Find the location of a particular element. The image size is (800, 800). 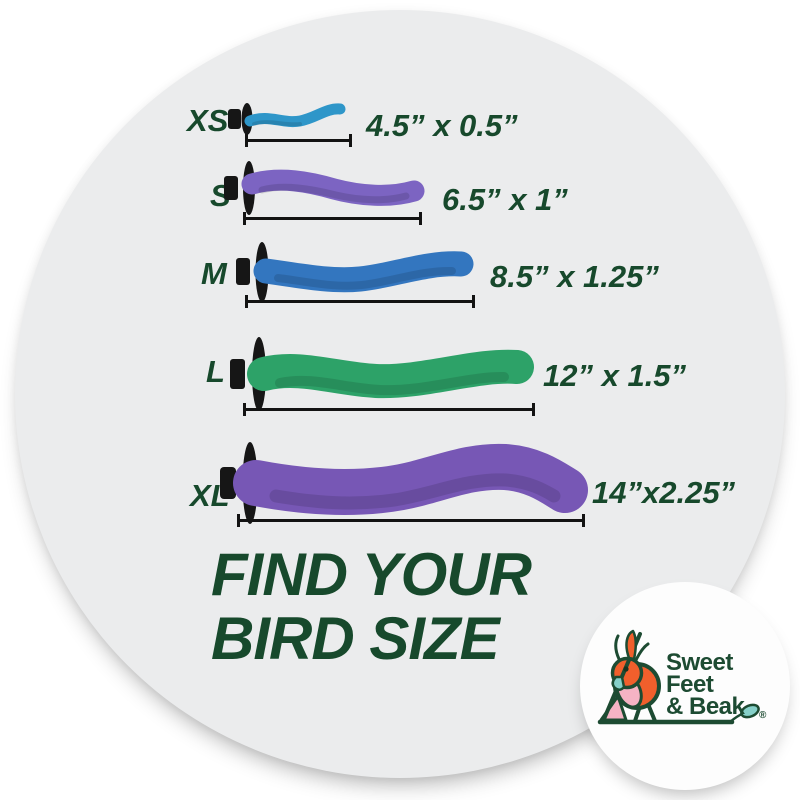

perch-tube-xs is located at coordinates (295, 115).